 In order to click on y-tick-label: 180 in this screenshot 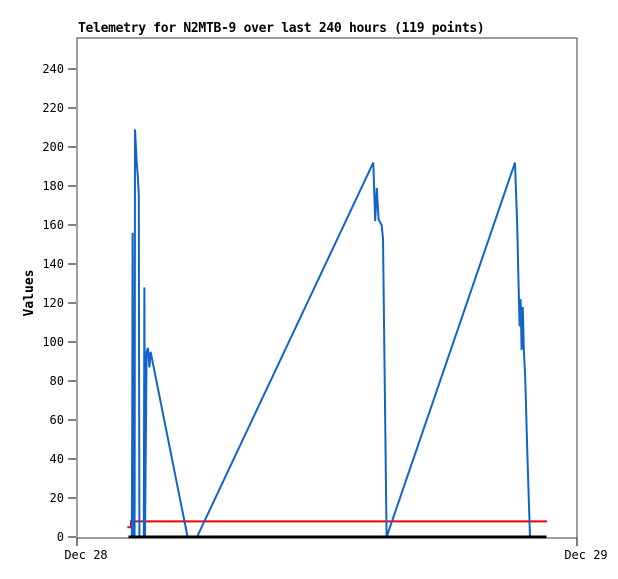, I will do `click(53, 186)`.